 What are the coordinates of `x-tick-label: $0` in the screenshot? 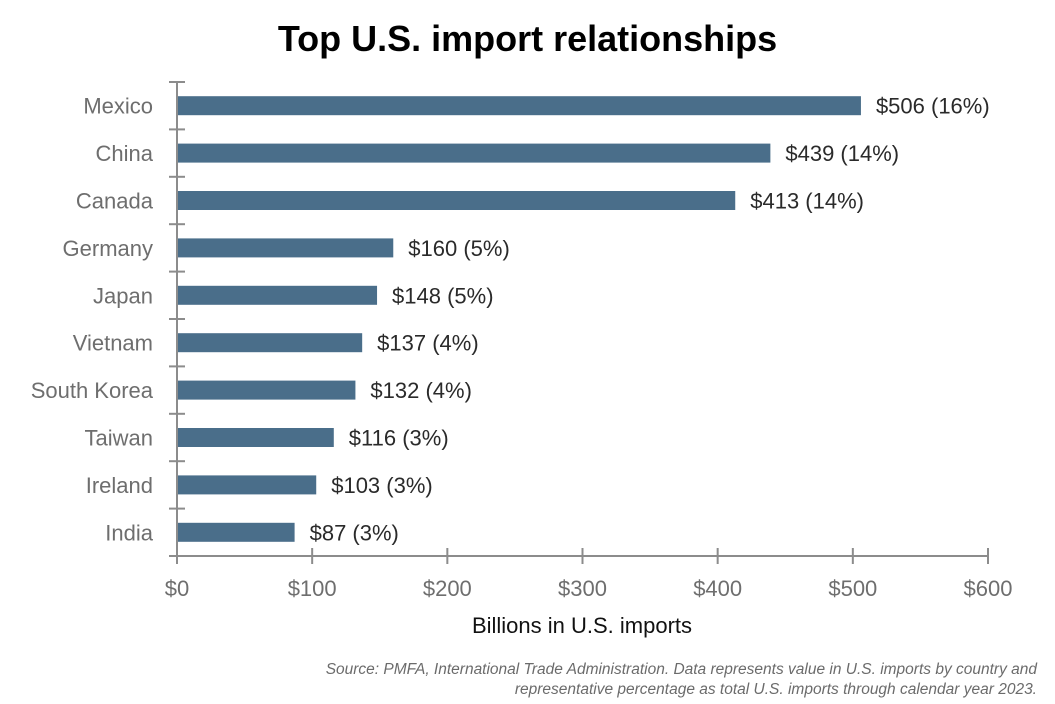 It's located at (177, 588).